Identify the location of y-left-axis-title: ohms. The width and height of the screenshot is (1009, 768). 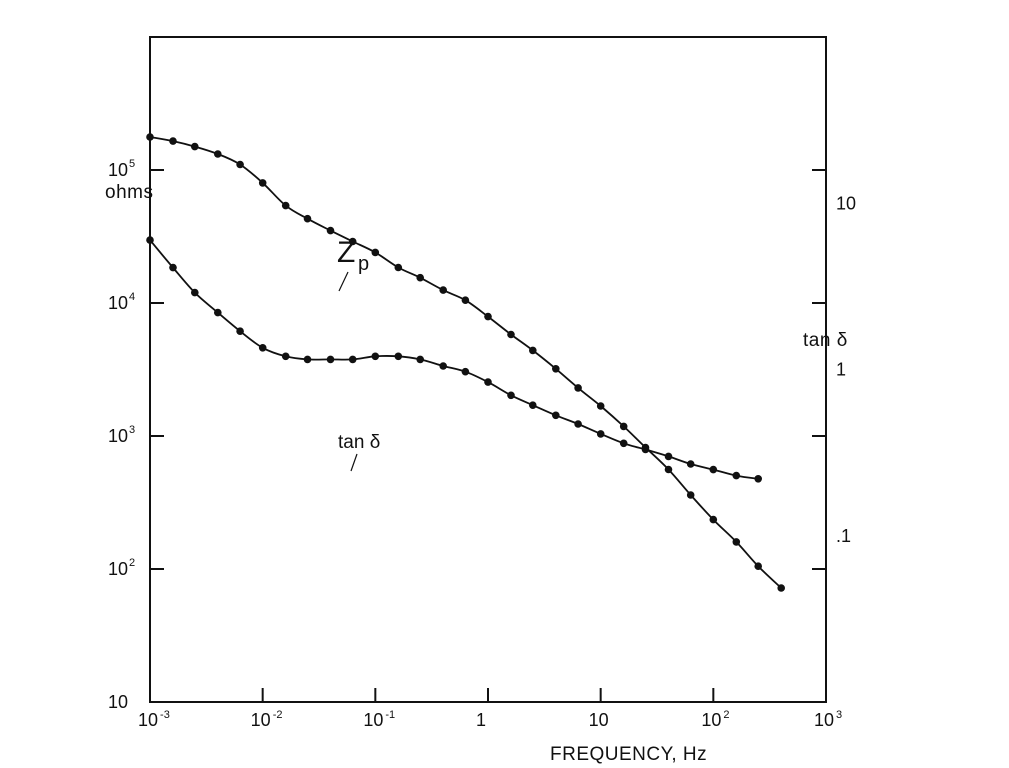
(129, 192).